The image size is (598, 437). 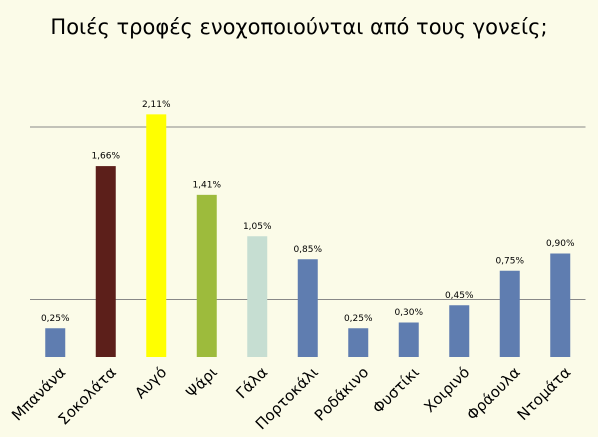 I want to click on value-label: 0,90%, so click(x=560, y=244).